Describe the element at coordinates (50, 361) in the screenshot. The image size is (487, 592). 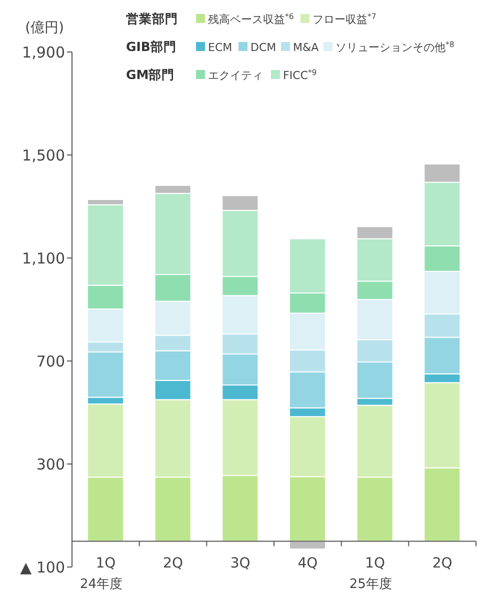
I see `y-tick-label: 700` at that location.